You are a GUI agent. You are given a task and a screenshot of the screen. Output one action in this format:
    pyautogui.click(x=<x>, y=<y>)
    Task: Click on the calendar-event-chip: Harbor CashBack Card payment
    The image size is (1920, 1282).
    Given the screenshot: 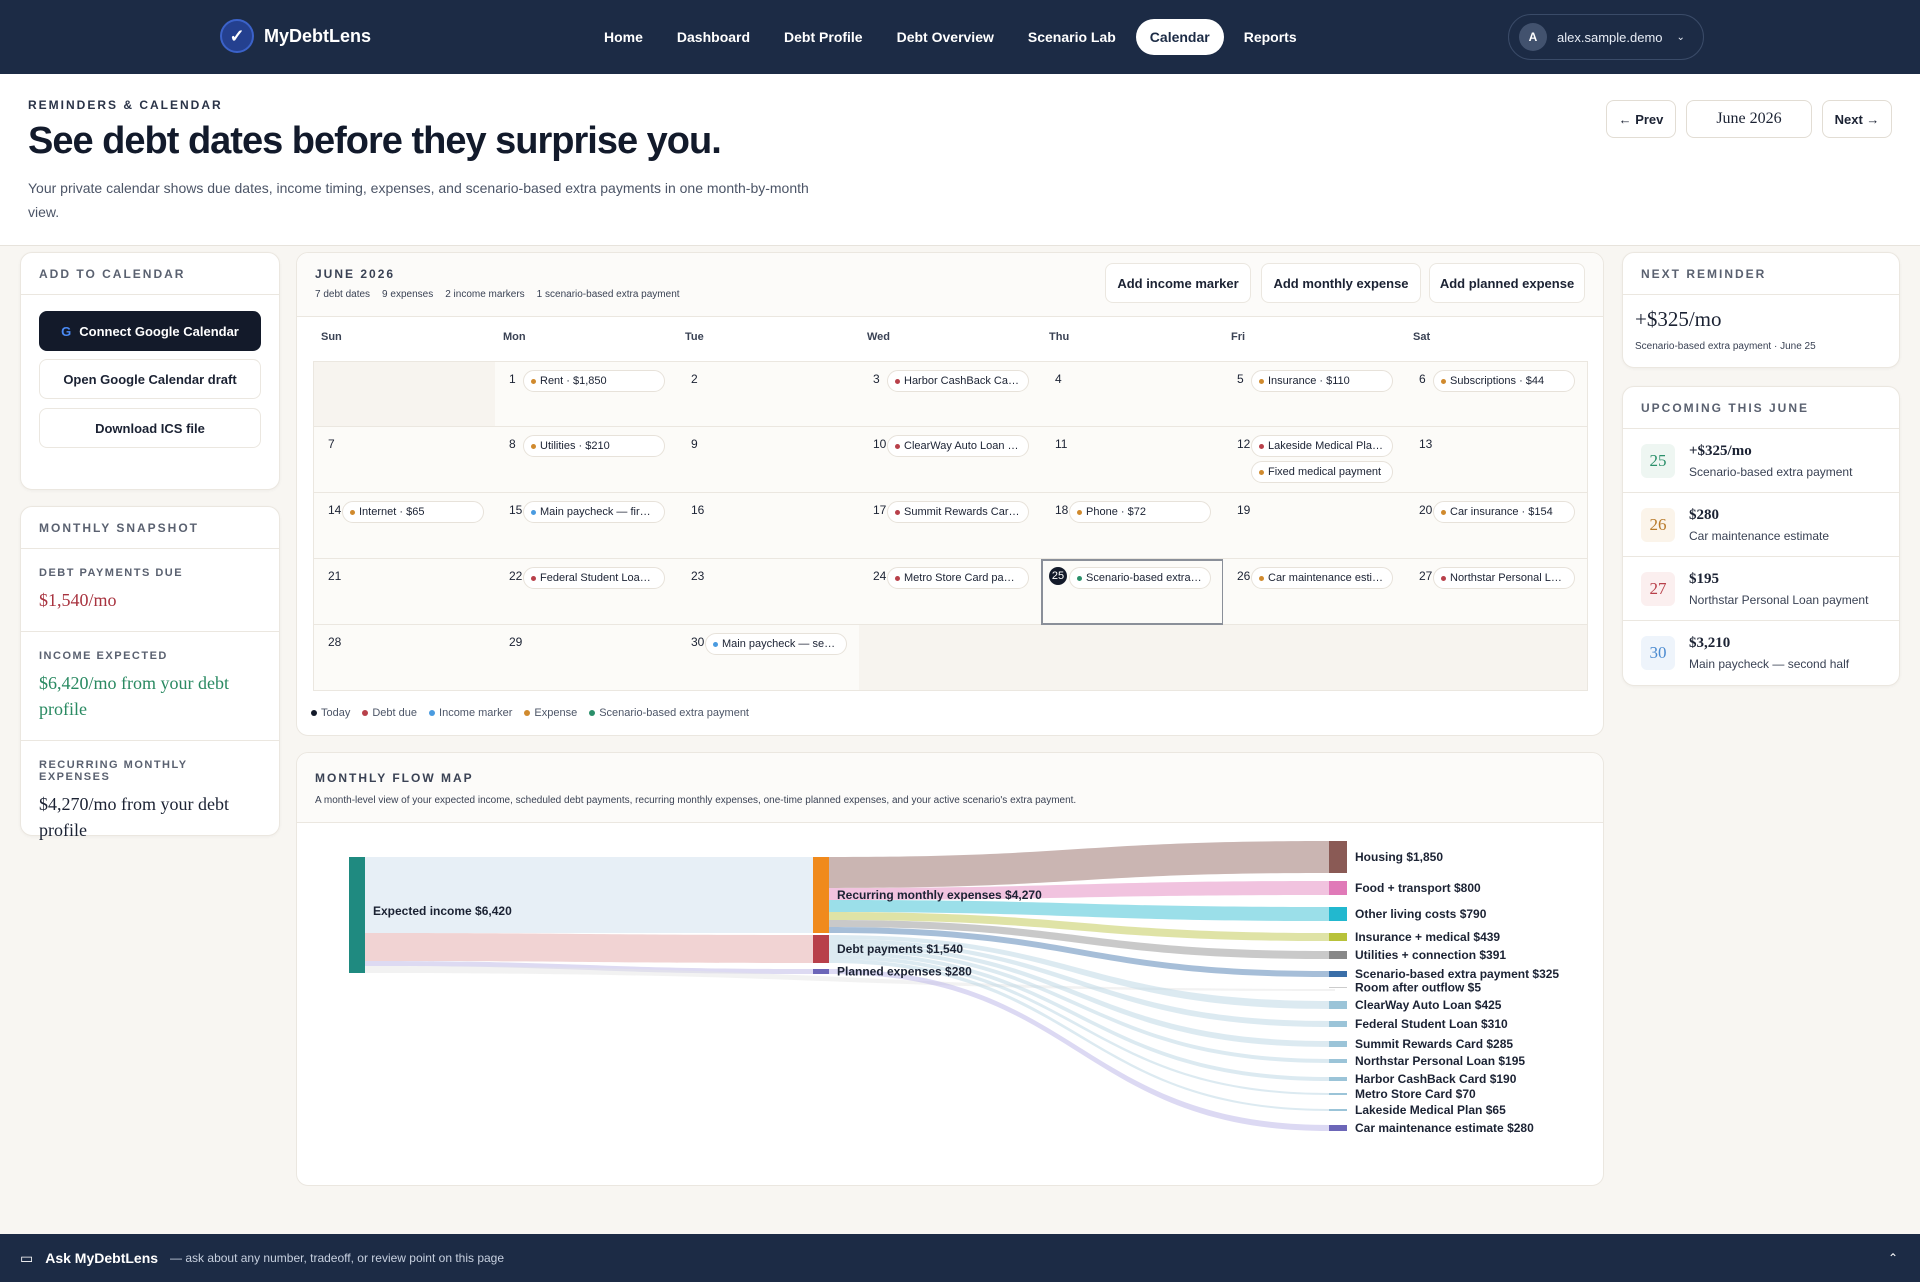 What is the action you would take?
    pyautogui.click(x=958, y=381)
    